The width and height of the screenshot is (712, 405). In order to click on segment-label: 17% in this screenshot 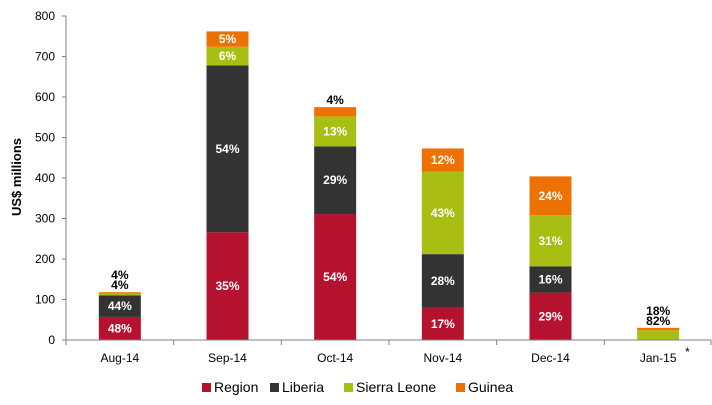, I will do `click(443, 324)`.